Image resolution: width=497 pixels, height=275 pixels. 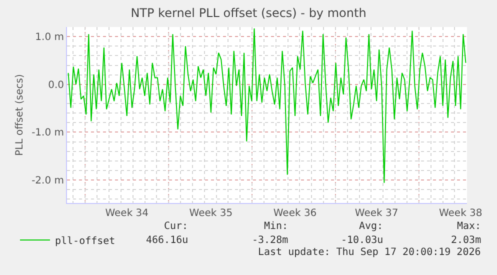 What do you see at coordinates (85, 241) in the screenshot?
I see `legend-label: pll-offset` at bounding box center [85, 241].